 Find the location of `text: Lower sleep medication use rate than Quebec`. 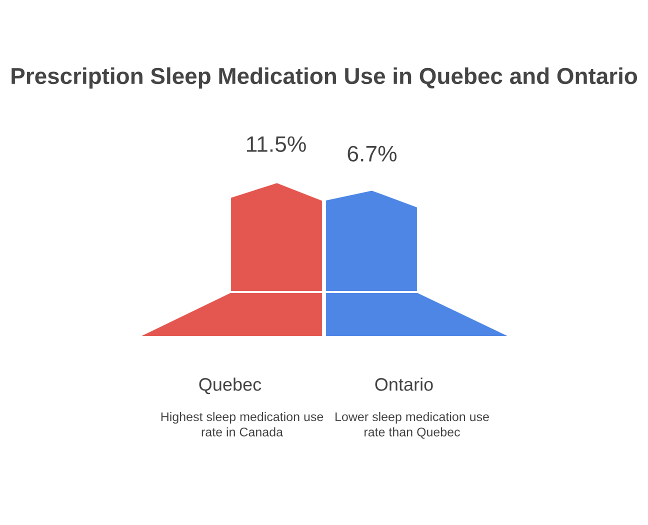

text: Lower sleep medication use rate than Quebec is located at coordinates (412, 425).